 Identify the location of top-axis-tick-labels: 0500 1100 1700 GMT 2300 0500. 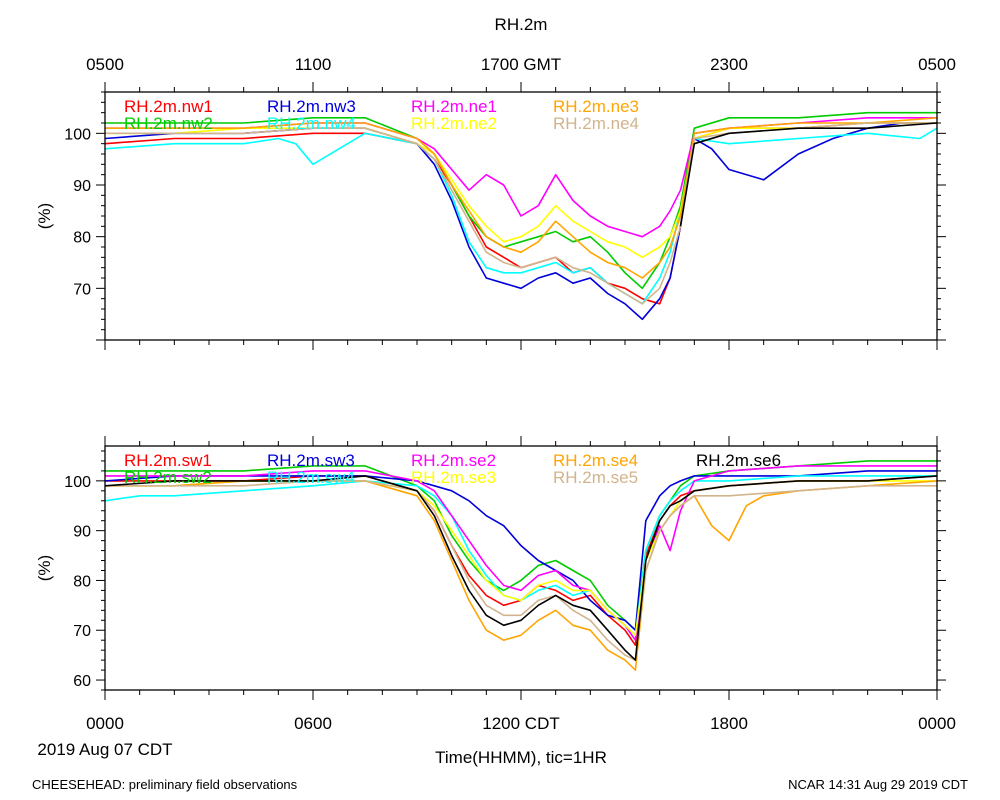
(521, 64).